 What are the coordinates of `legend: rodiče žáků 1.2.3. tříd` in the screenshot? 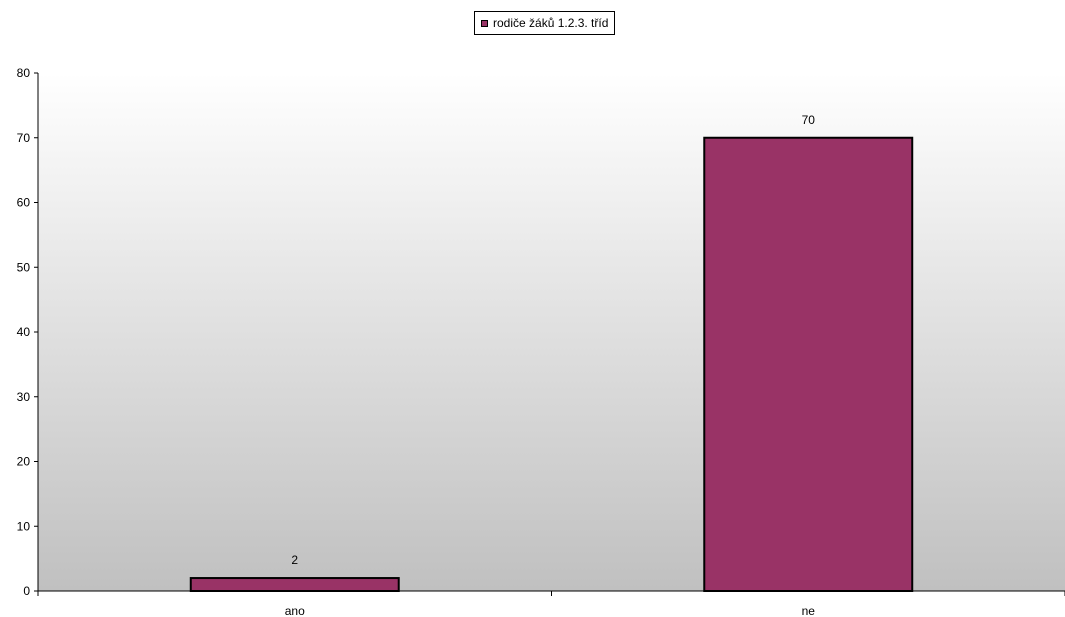 It's located at (545, 23).